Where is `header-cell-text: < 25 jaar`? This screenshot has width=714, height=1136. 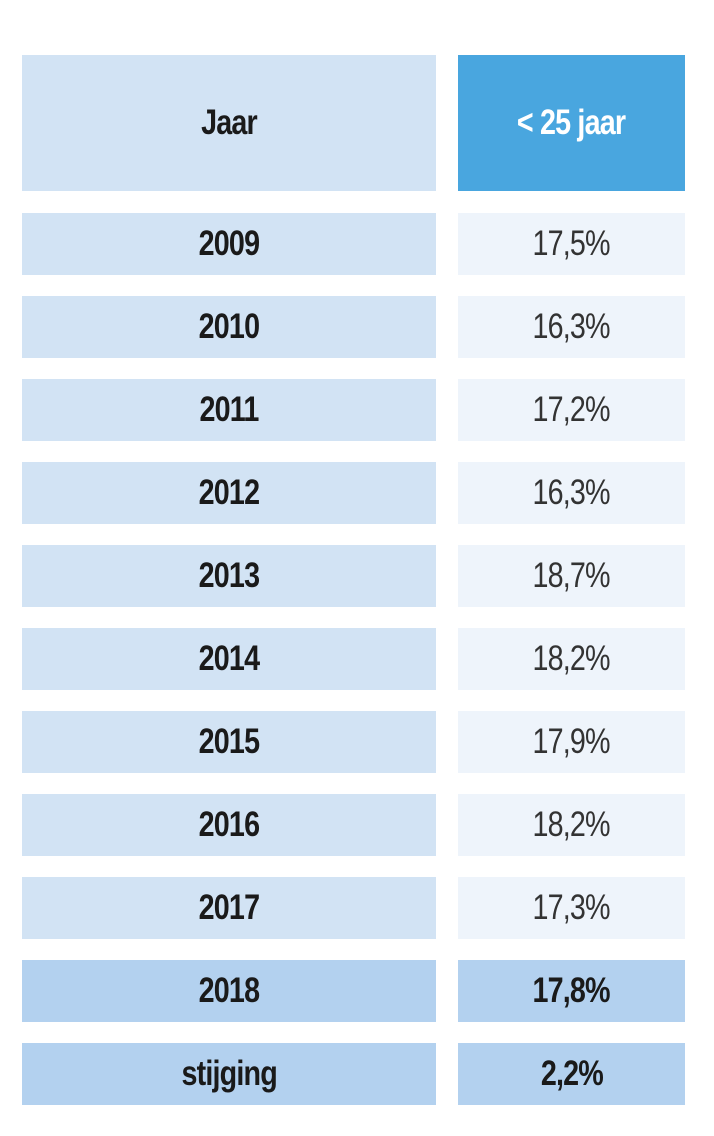 header-cell-text: < 25 jaar is located at coordinates (571, 122).